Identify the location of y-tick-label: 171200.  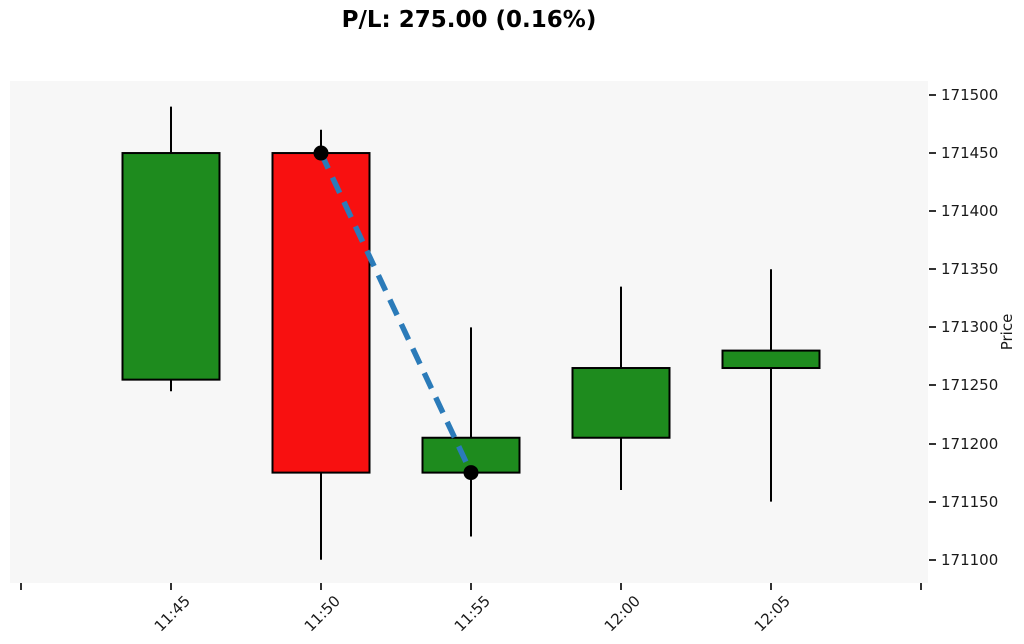
(970, 443).